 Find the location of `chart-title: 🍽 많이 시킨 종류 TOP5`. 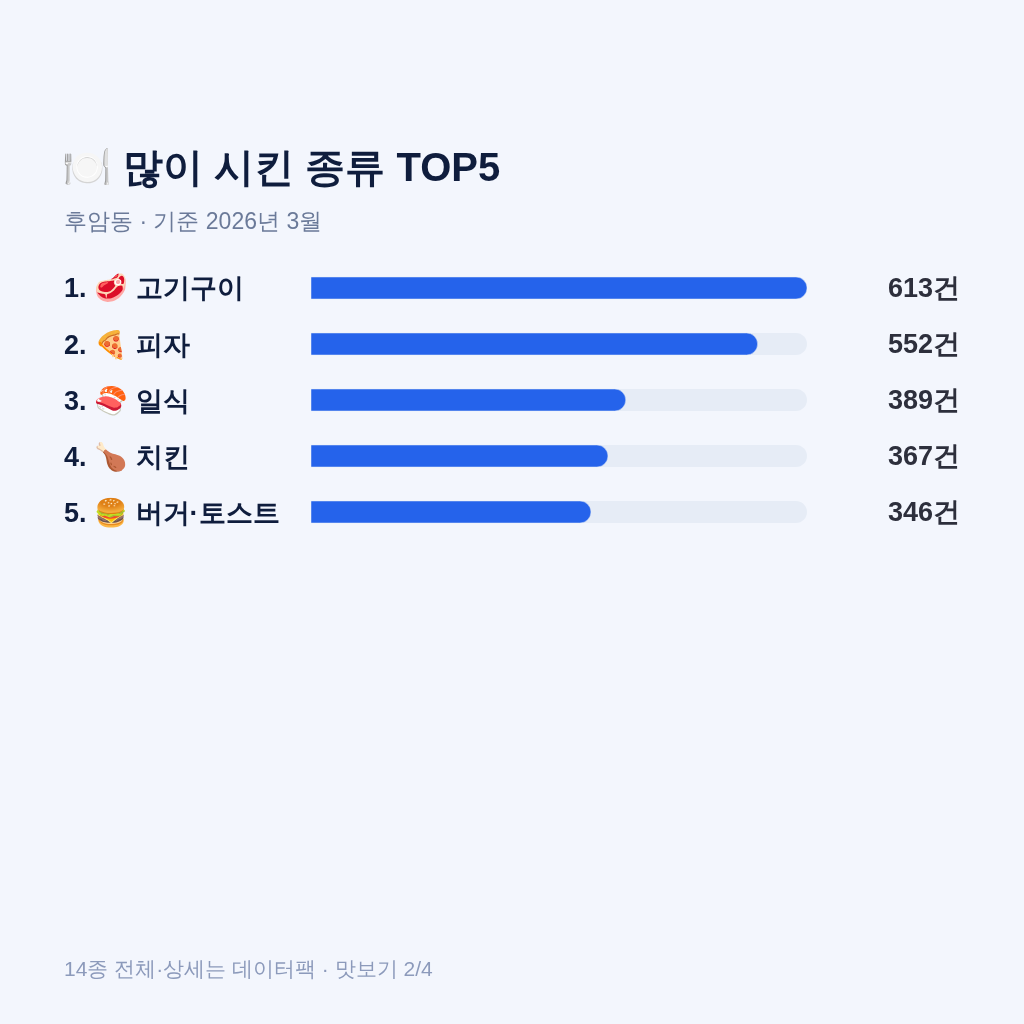

chart-title: 🍽 많이 시킨 종류 TOP5 is located at coordinates (281, 167).